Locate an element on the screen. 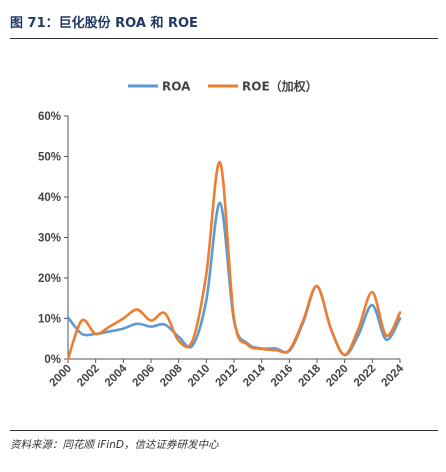 The width and height of the screenshot is (446, 472). x-tick-label: 2000 is located at coordinates (61, 376).